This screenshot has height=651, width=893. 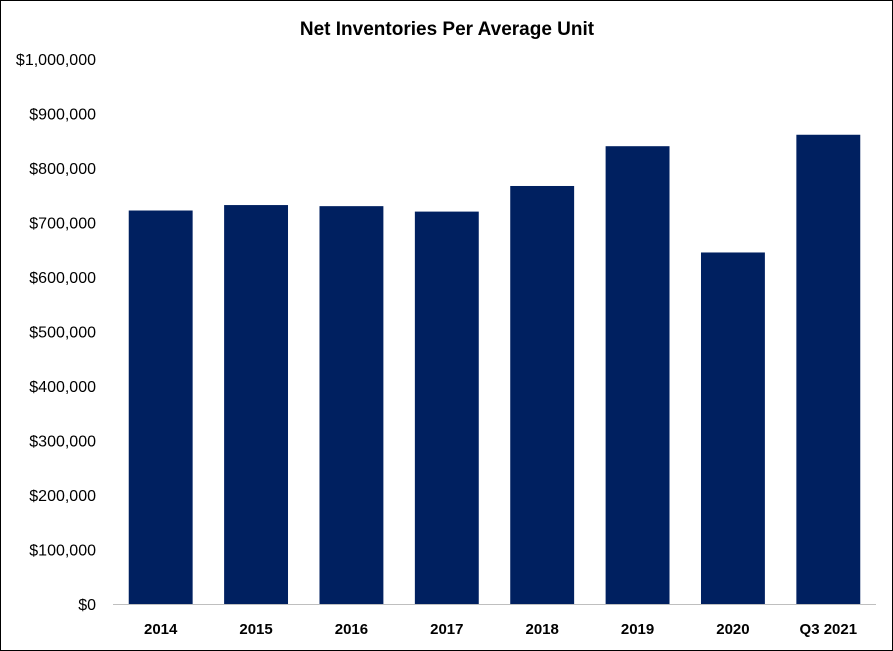 What do you see at coordinates (62, 115) in the screenshot?
I see `y-tick-label: $900,000` at bounding box center [62, 115].